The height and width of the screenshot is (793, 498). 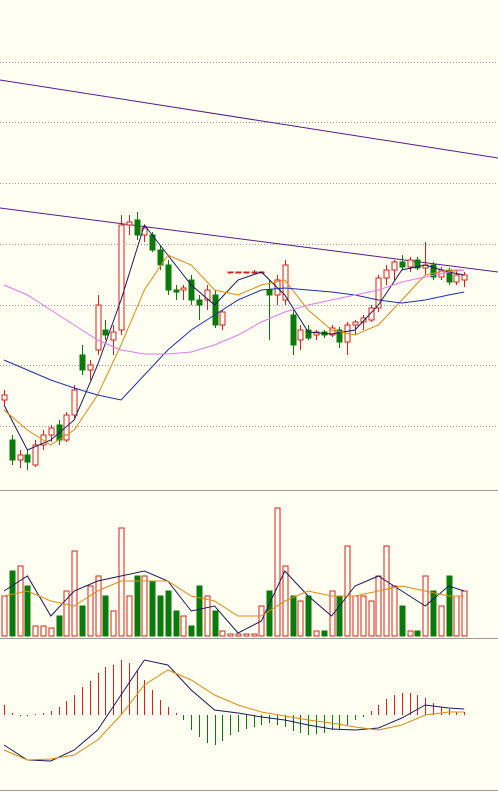 What do you see at coordinates (234, 312) in the screenshot?
I see `moving-average-line` at bounding box center [234, 312].